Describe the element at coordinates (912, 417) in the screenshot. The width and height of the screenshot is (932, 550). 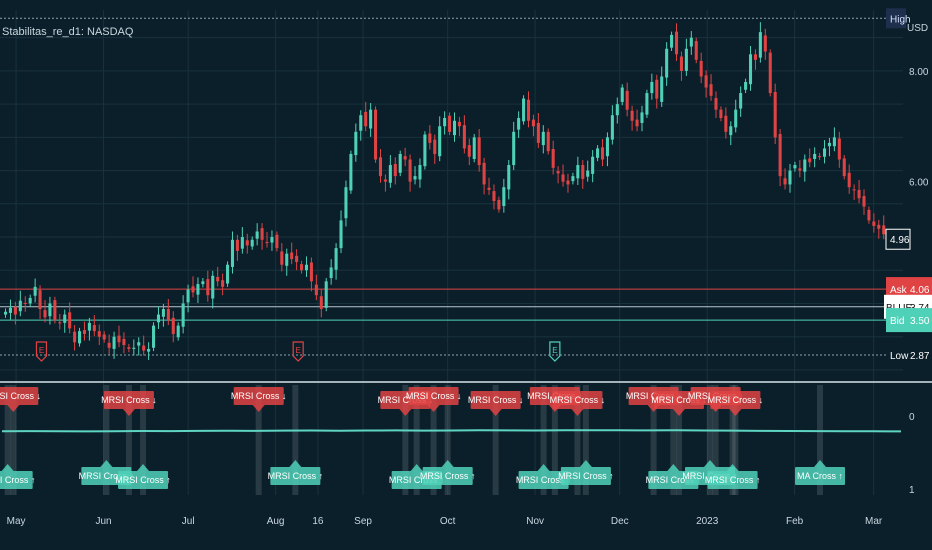
I see `oscillator-tick-label: 0` at that location.